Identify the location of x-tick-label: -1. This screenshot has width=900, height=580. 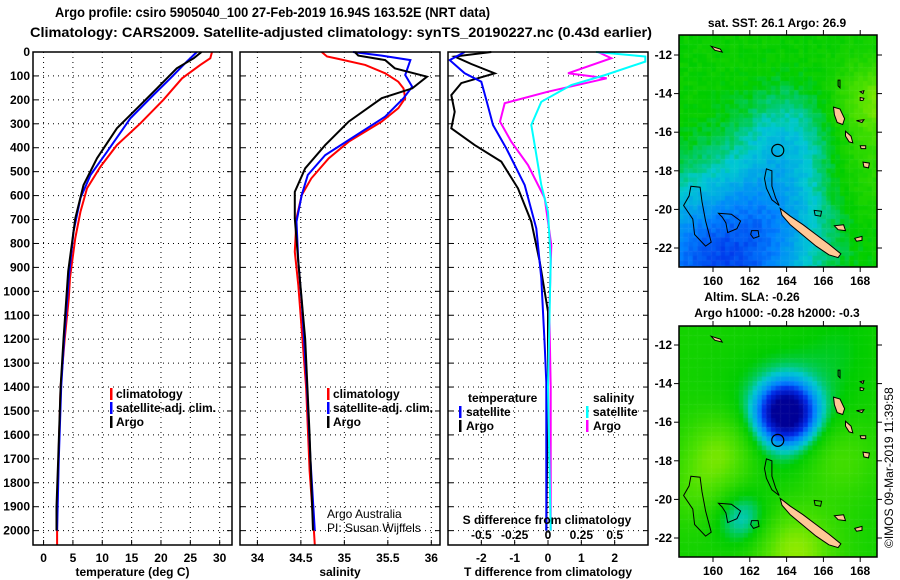
(514, 558).